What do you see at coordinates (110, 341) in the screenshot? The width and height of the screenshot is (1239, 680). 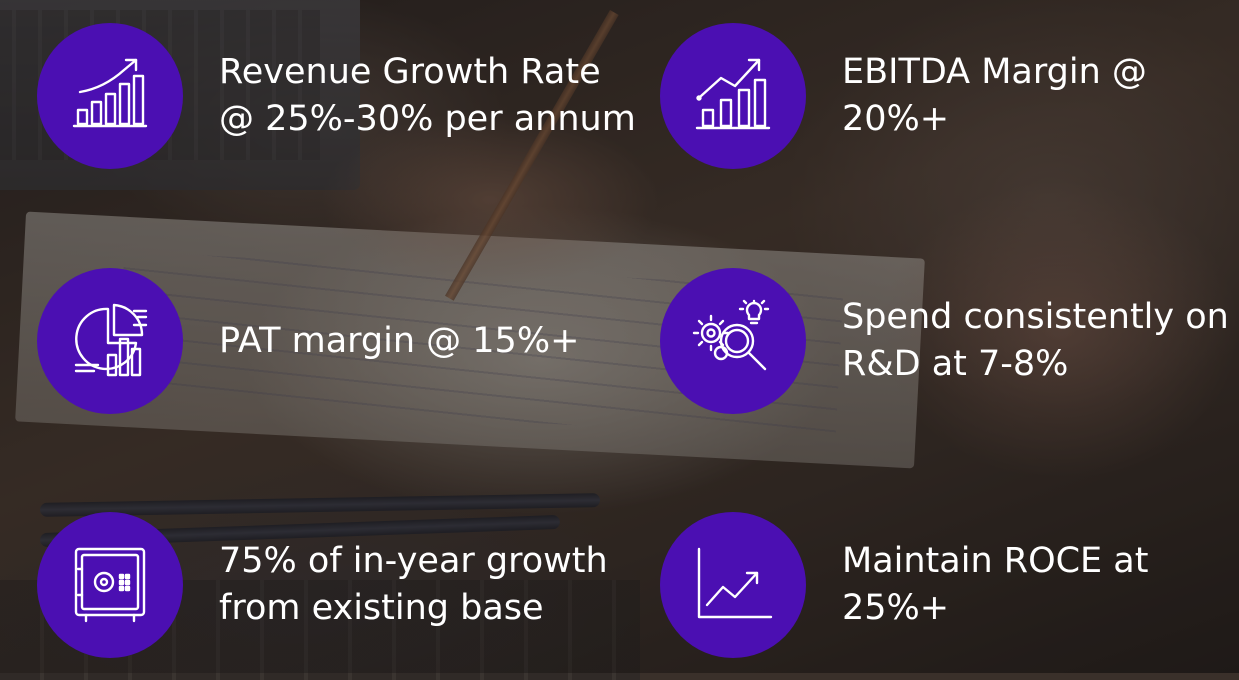 I see `pat-analytics-icon` at bounding box center [110, 341].